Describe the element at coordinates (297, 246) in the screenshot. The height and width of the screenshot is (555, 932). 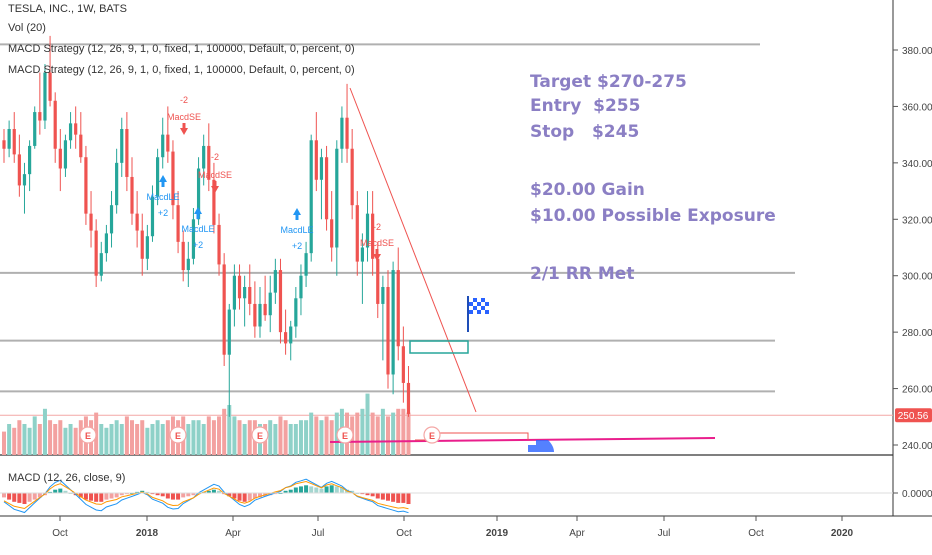
I see `signal-qty-label: +2` at that location.